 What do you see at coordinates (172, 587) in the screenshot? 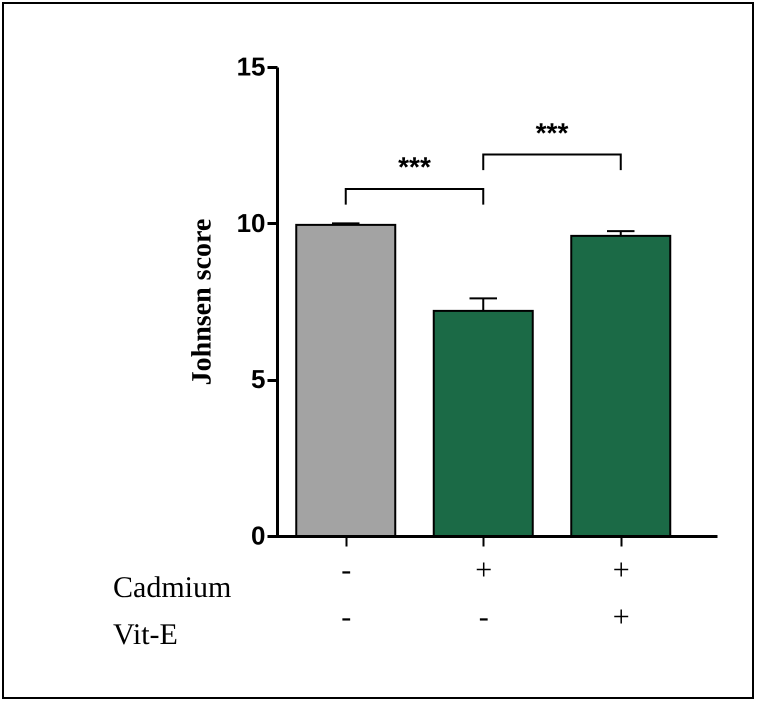
I see `text: Cadmium` at bounding box center [172, 587].